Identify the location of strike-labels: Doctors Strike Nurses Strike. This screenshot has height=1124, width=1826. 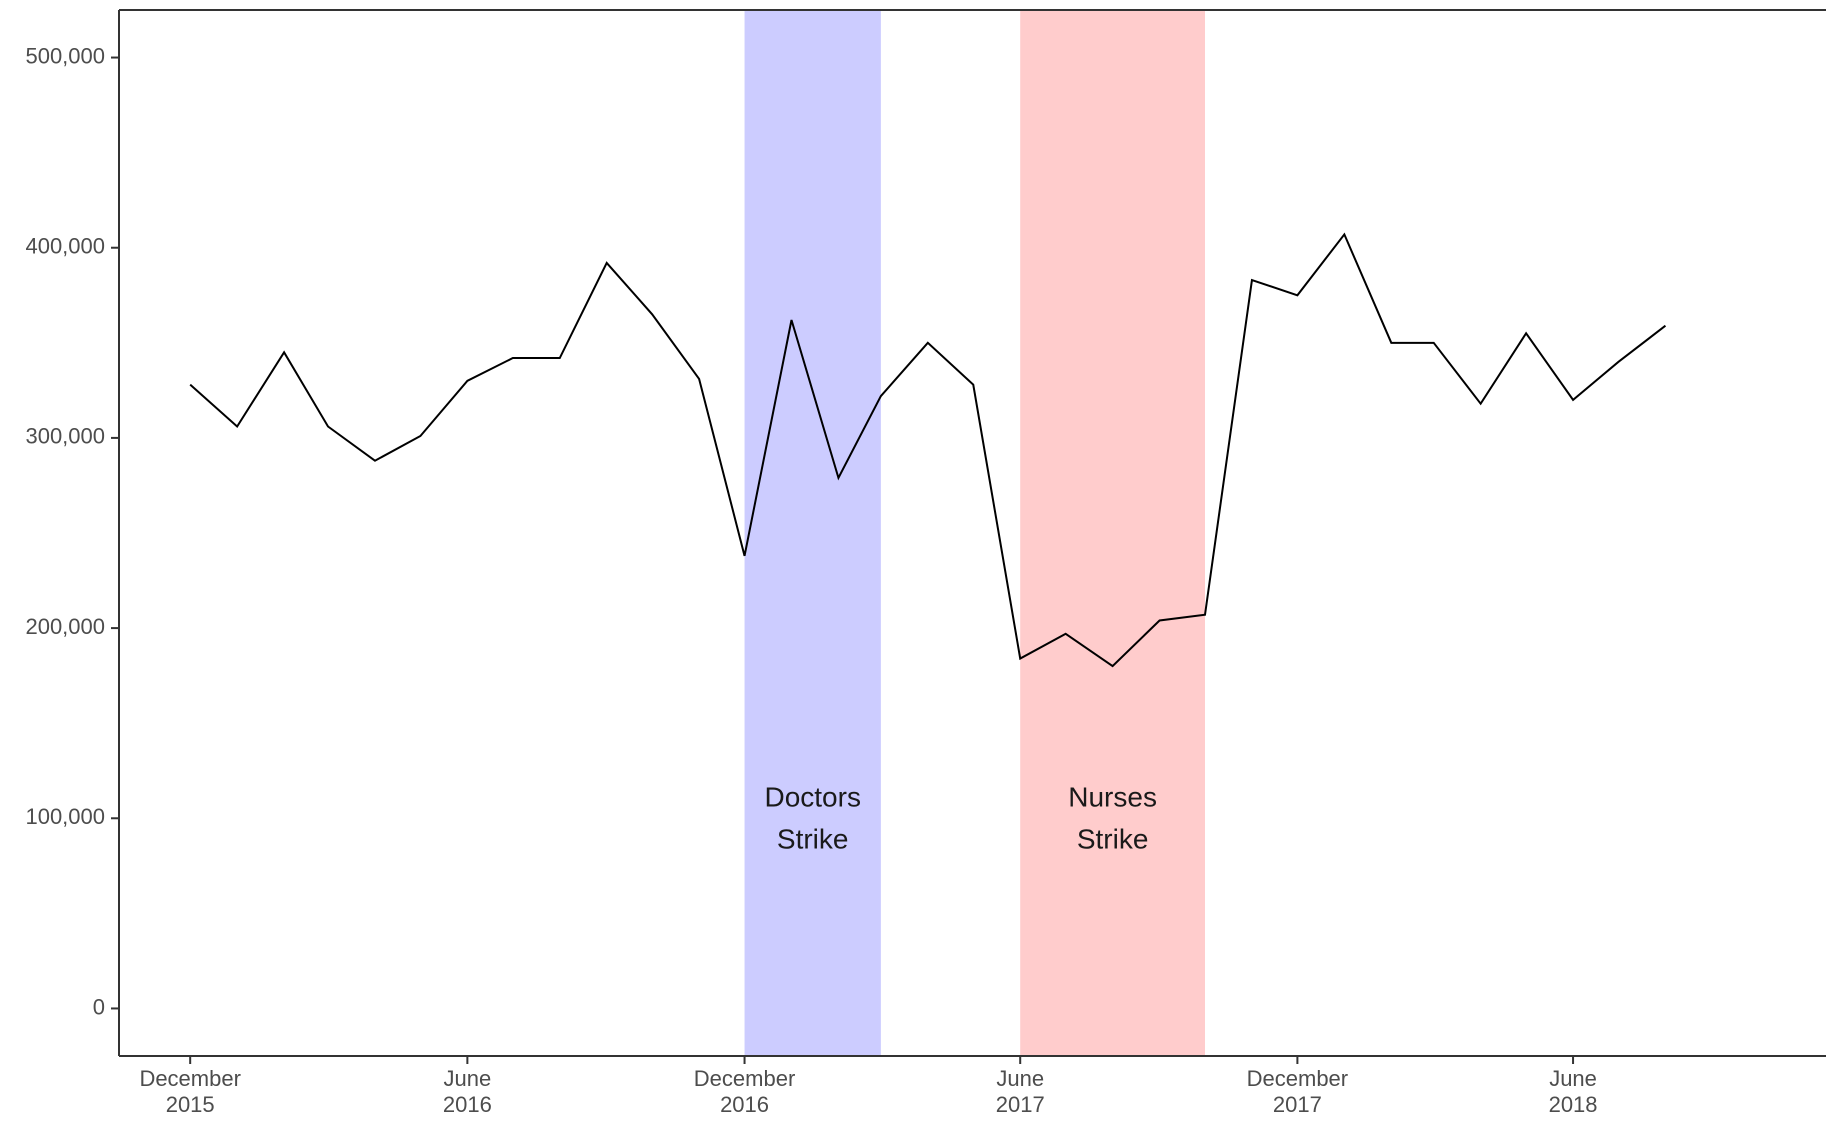
(960, 818).